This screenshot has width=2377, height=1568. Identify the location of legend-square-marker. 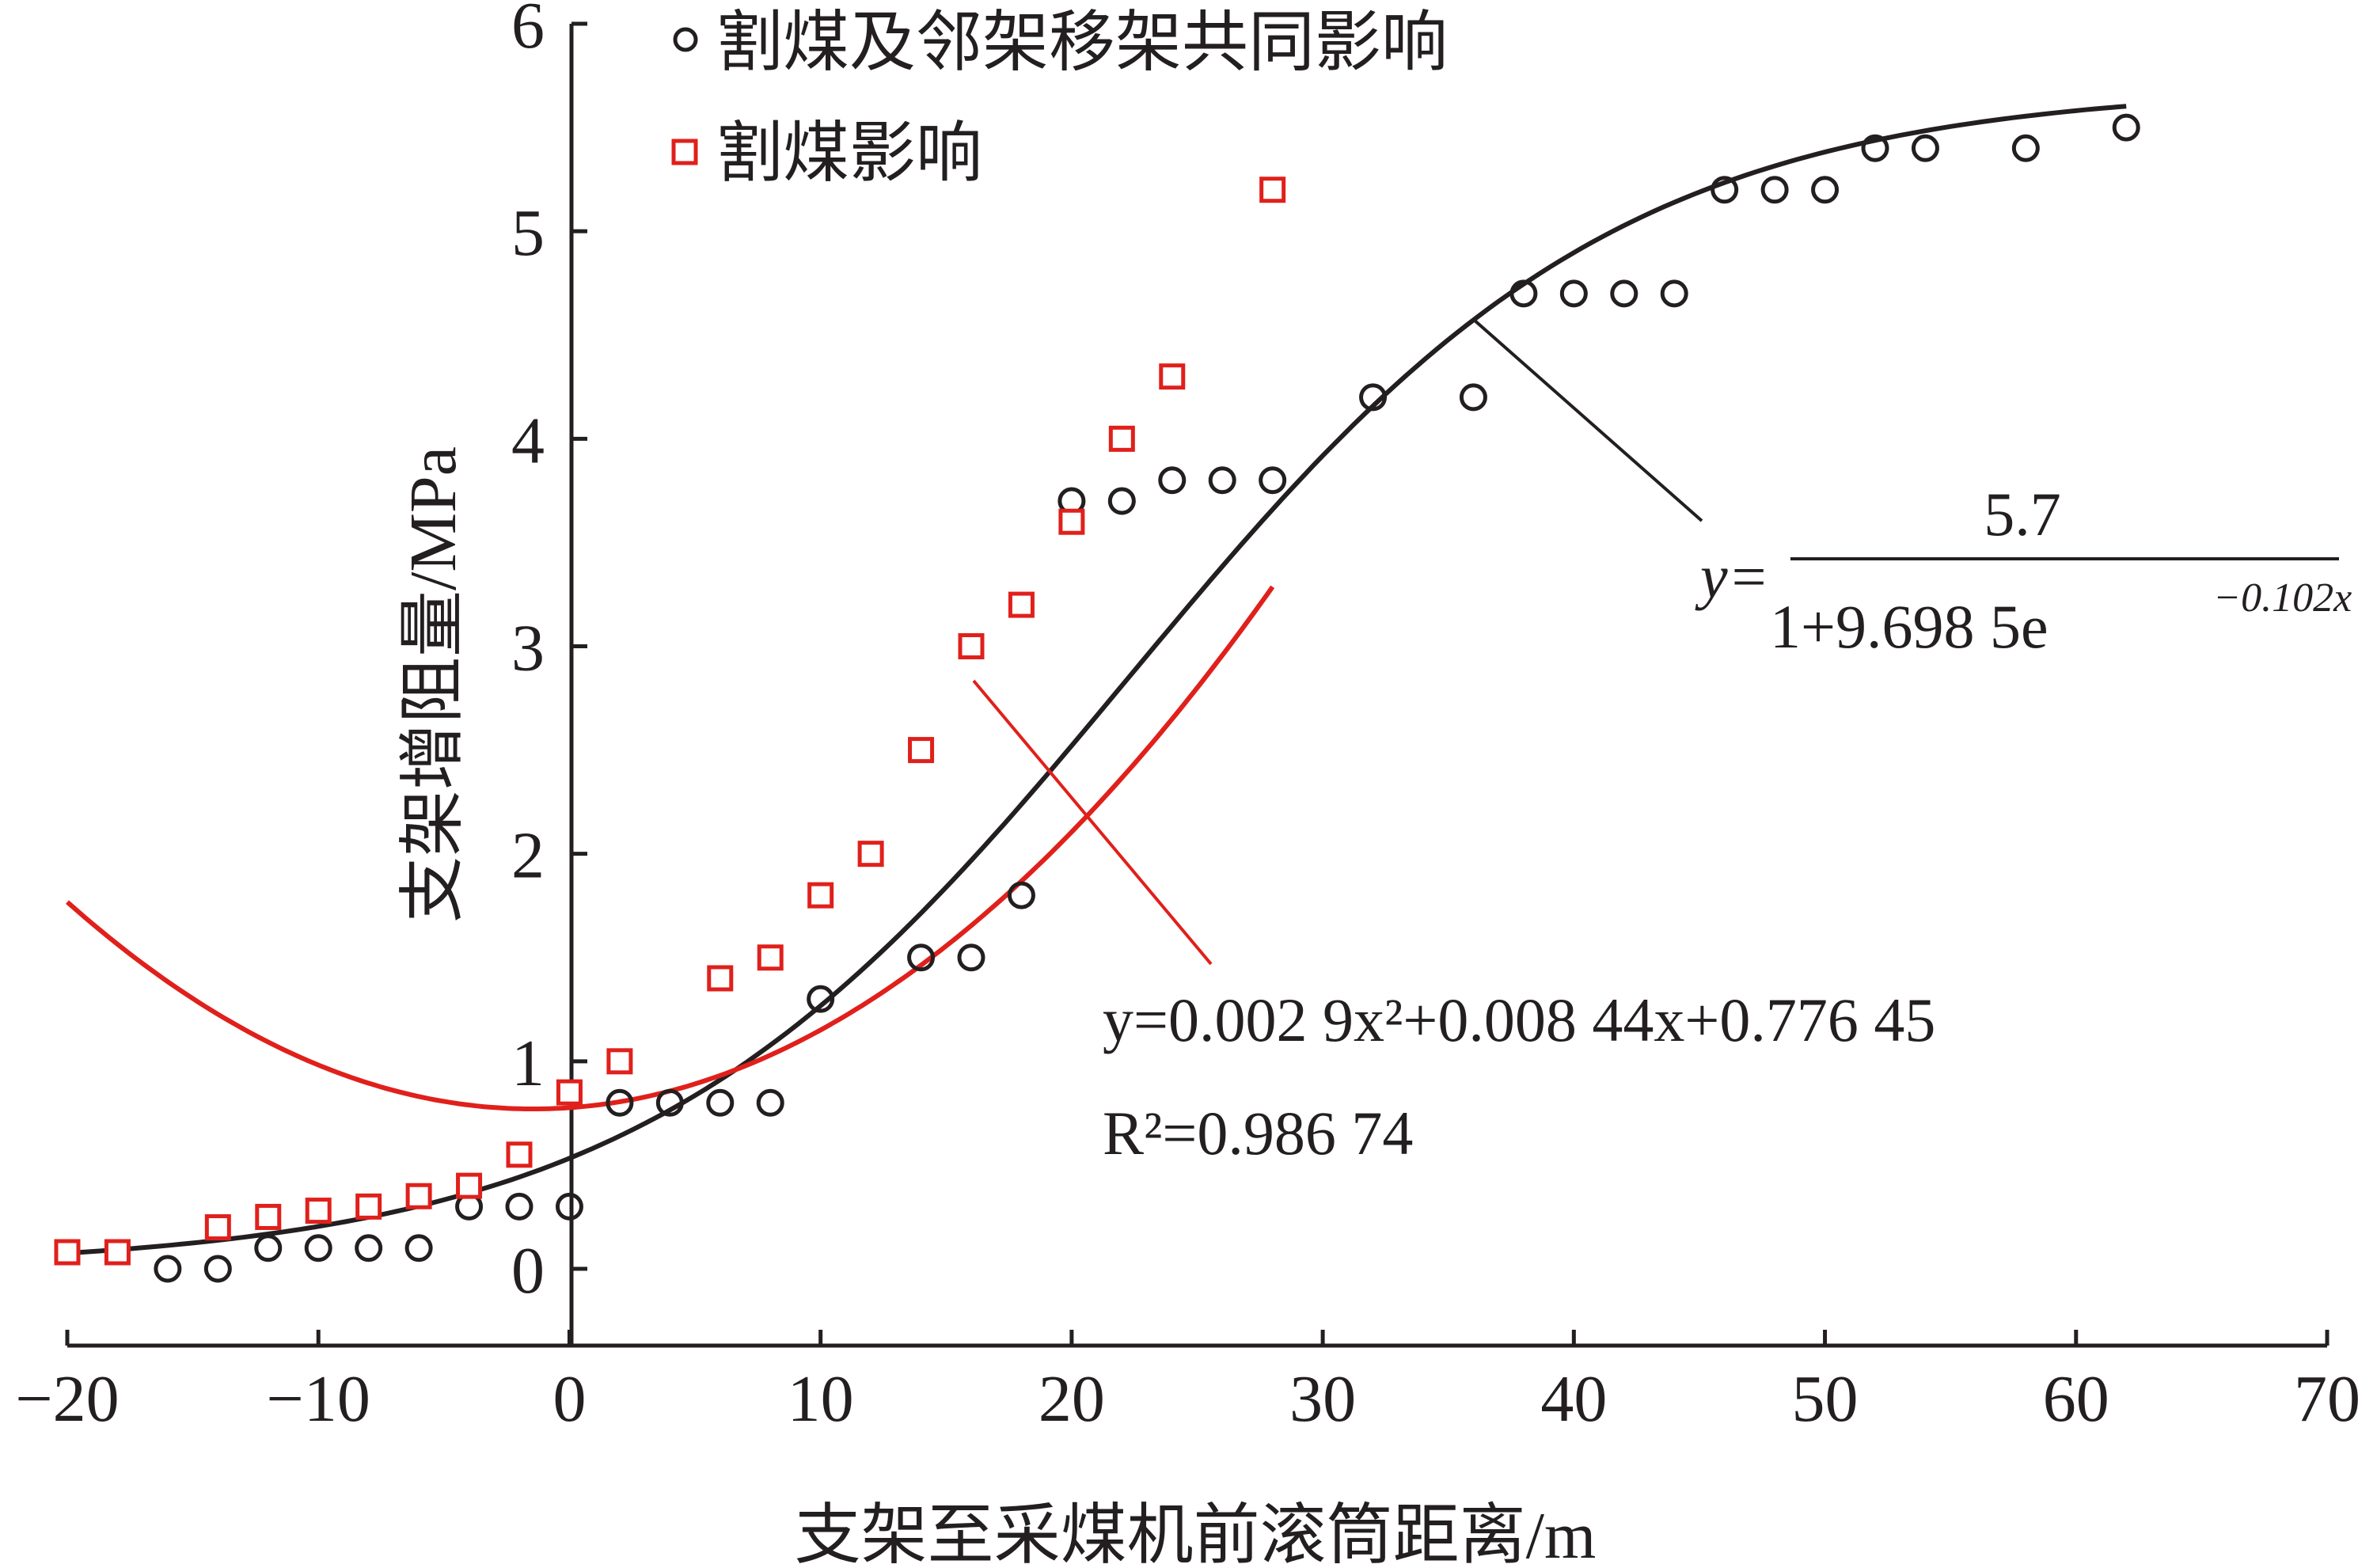
(684, 152).